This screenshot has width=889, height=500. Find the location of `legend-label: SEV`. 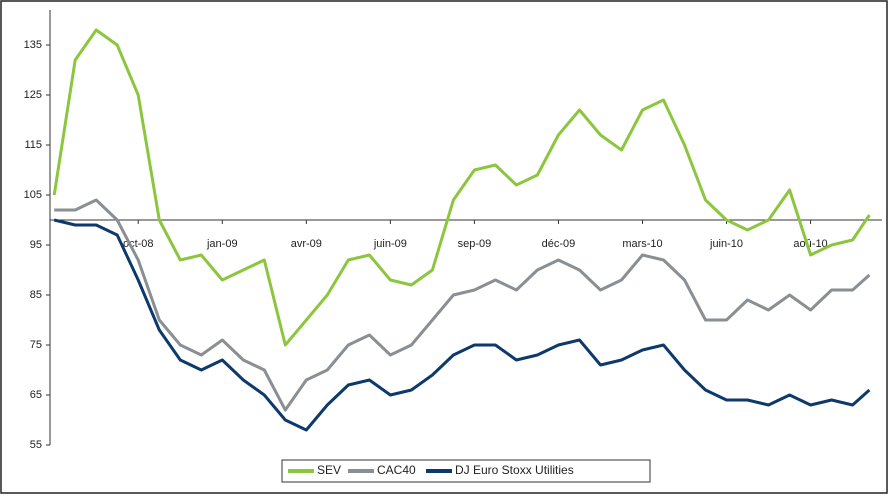

legend-label: SEV is located at coordinates (329, 470).